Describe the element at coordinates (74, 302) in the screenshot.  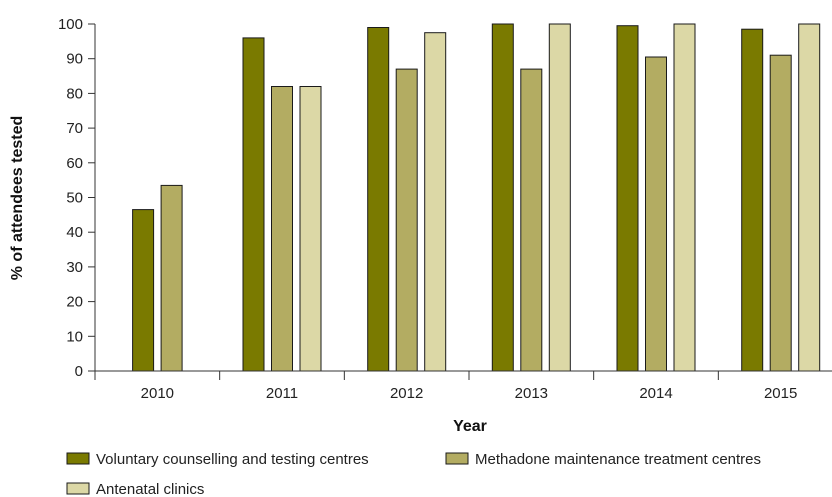
I see `y-tick-label: 20` at that location.